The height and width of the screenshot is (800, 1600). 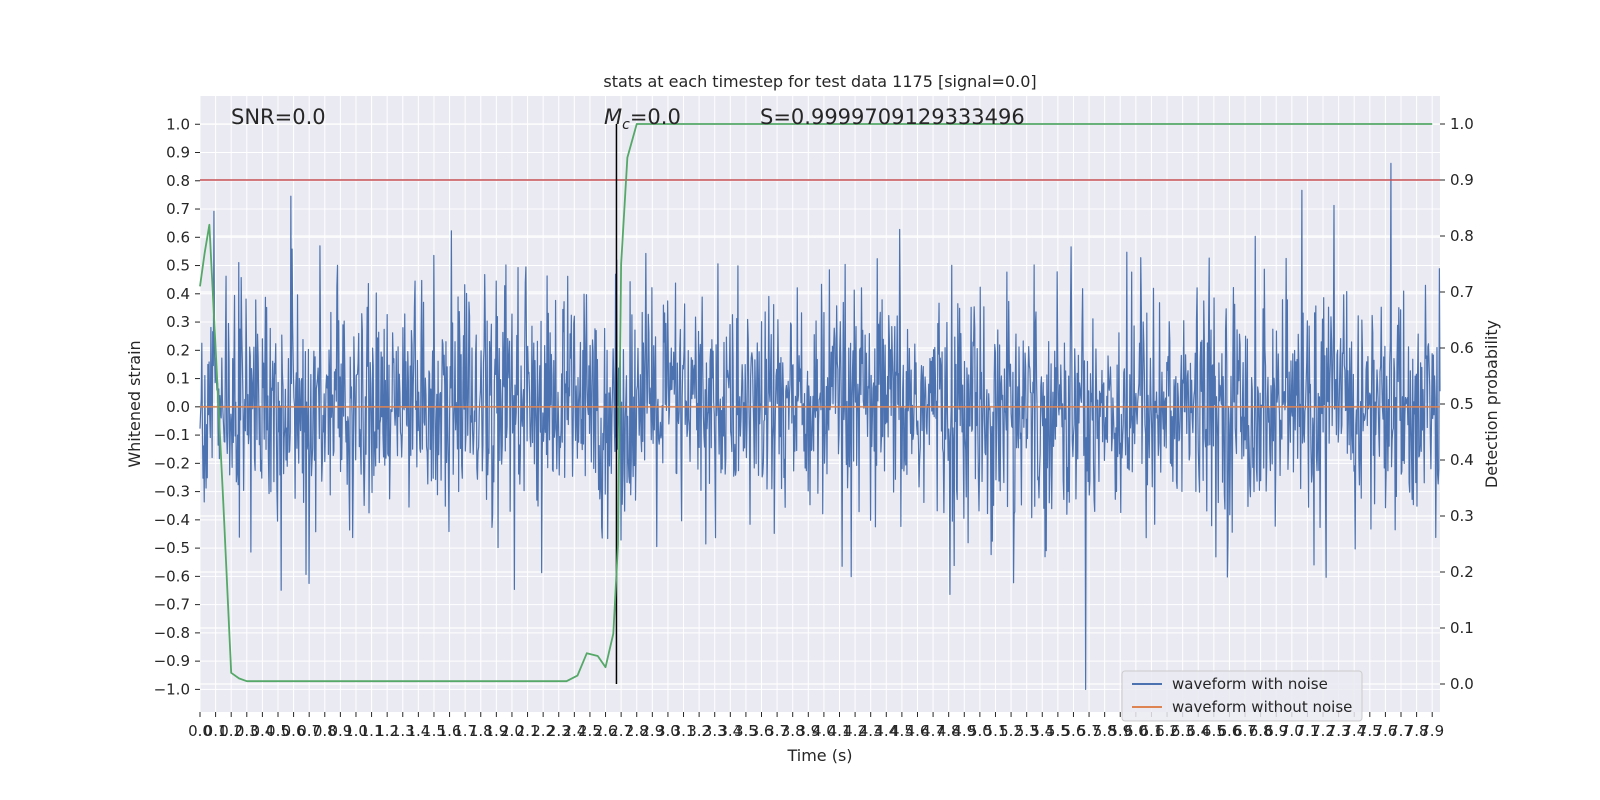 I want to click on x-tick-label-35: 3.5, so click(x=746, y=731).